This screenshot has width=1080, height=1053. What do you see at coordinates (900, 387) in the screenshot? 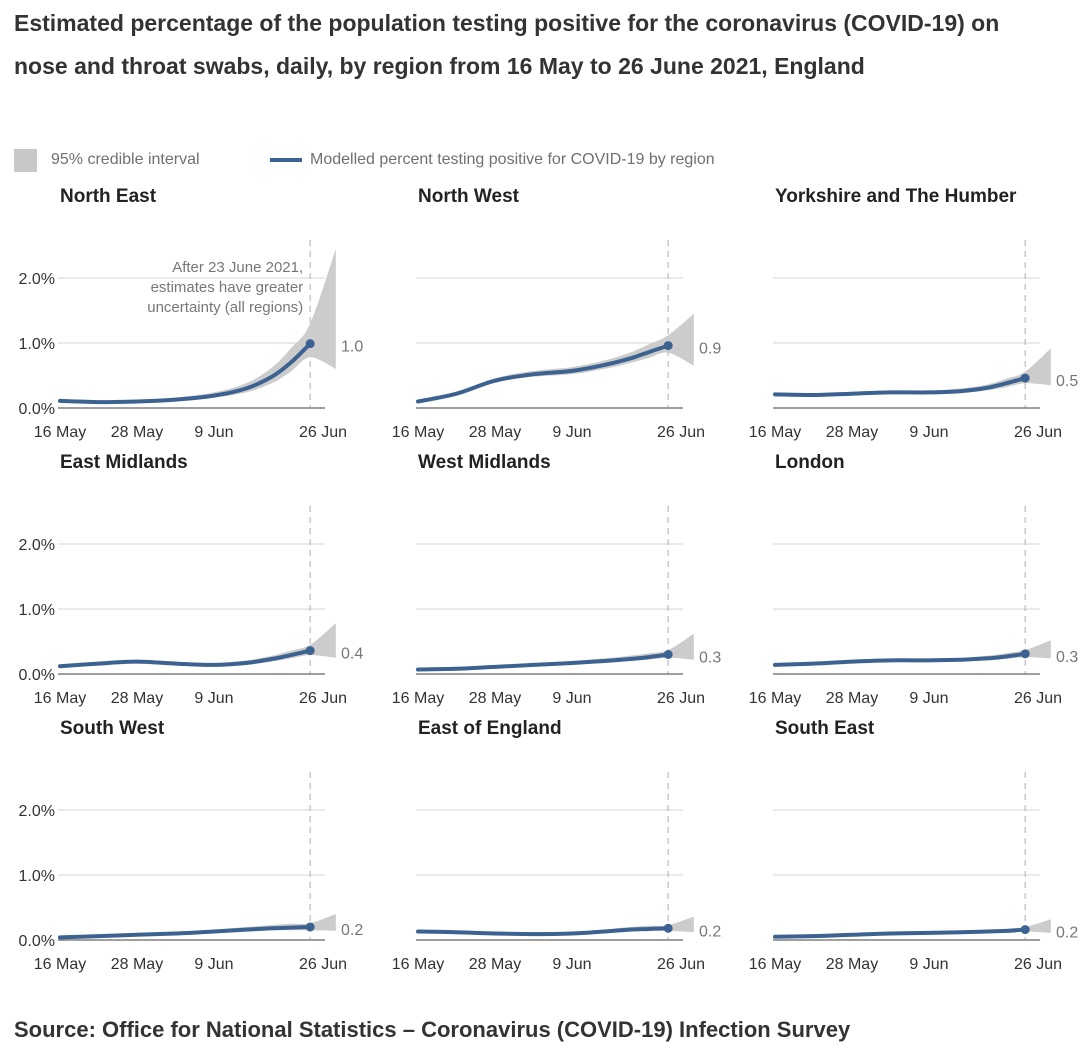
I see `series-line-yorkshire-and-the-humber` at bounding box center [900, 387].